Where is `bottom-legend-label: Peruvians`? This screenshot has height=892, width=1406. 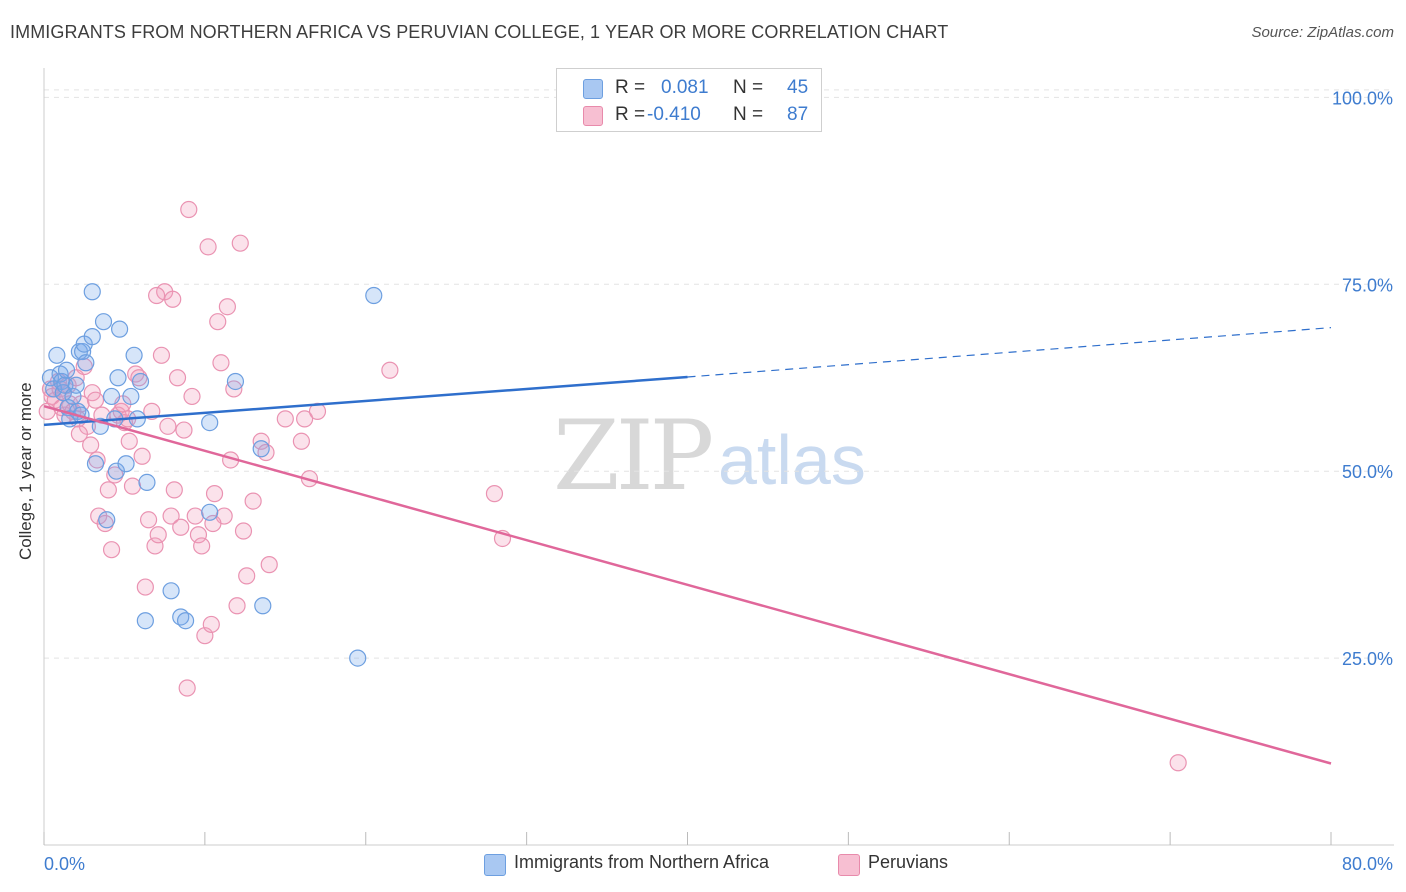
bottom-legend-label: Peruvians is located at coordinates (908, 862).